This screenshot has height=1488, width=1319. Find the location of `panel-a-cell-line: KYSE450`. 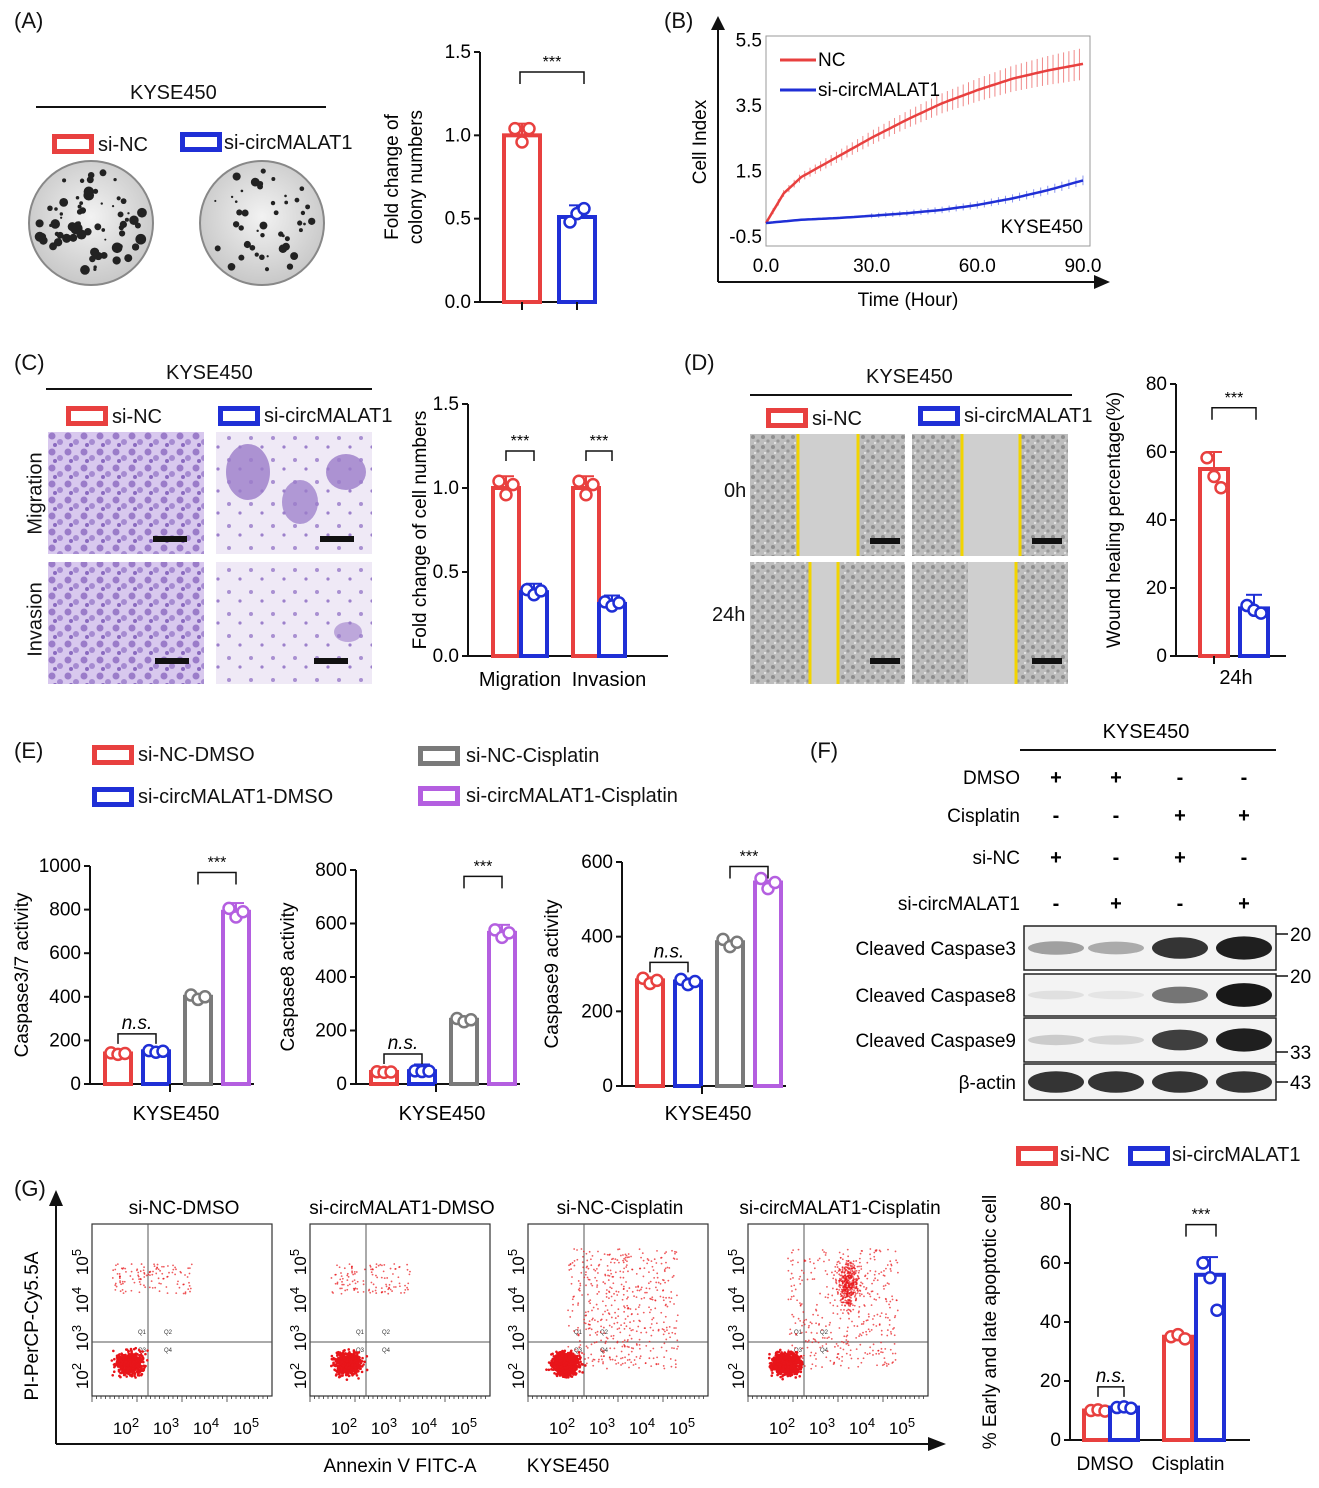

panel-a-cell-line: KYSE450 is located at coordinates (173, 93).